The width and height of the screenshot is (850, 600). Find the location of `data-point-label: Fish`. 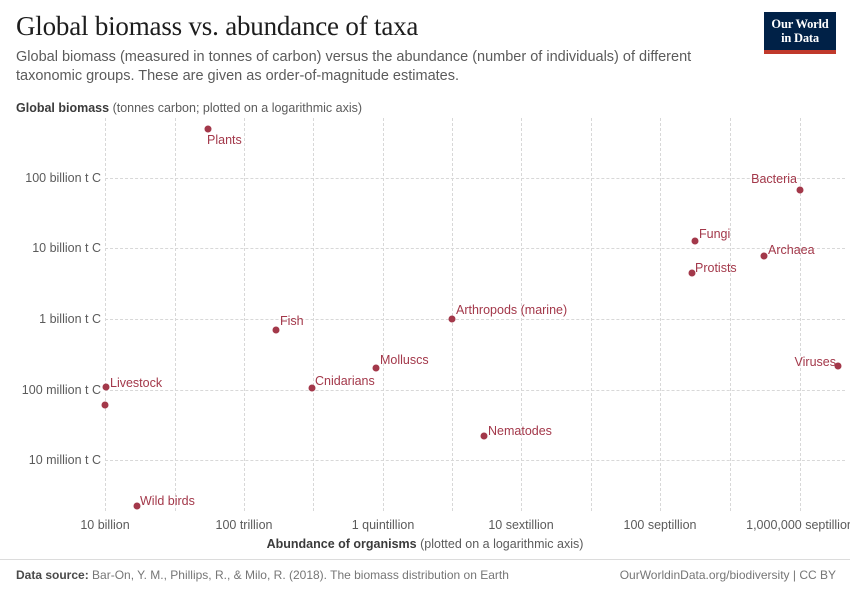

data-point-label: Fish is located at coordinates (292, 321).